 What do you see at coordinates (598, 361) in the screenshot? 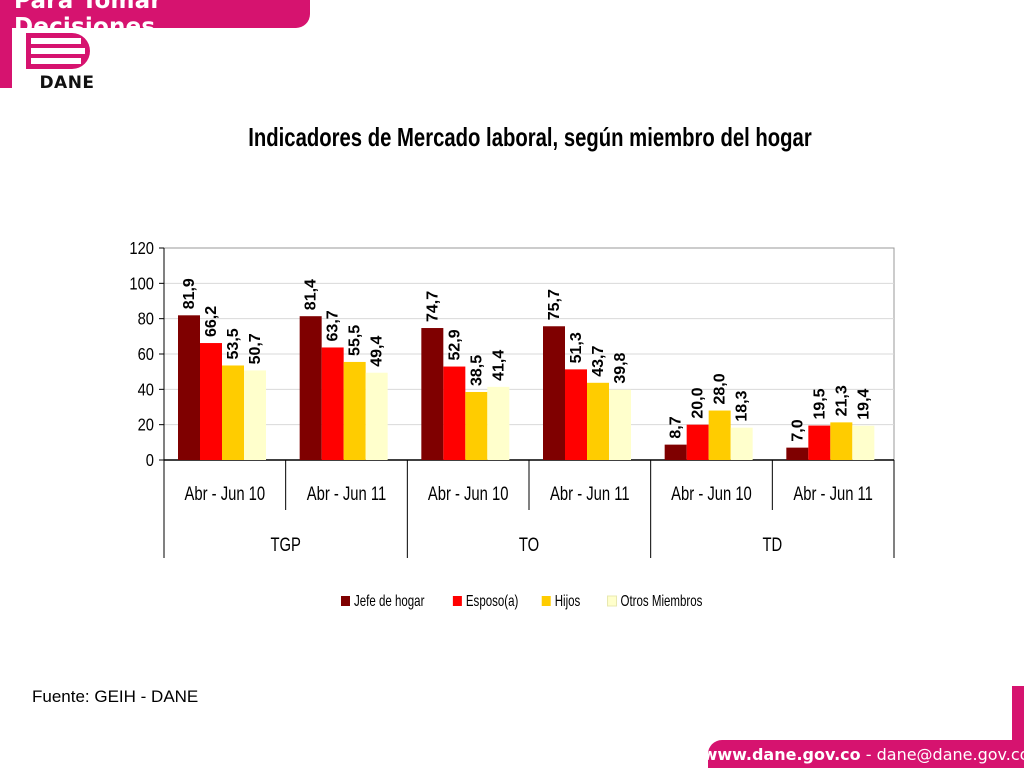
I see `data-label: 43,7` at bounding box center [598, 361].